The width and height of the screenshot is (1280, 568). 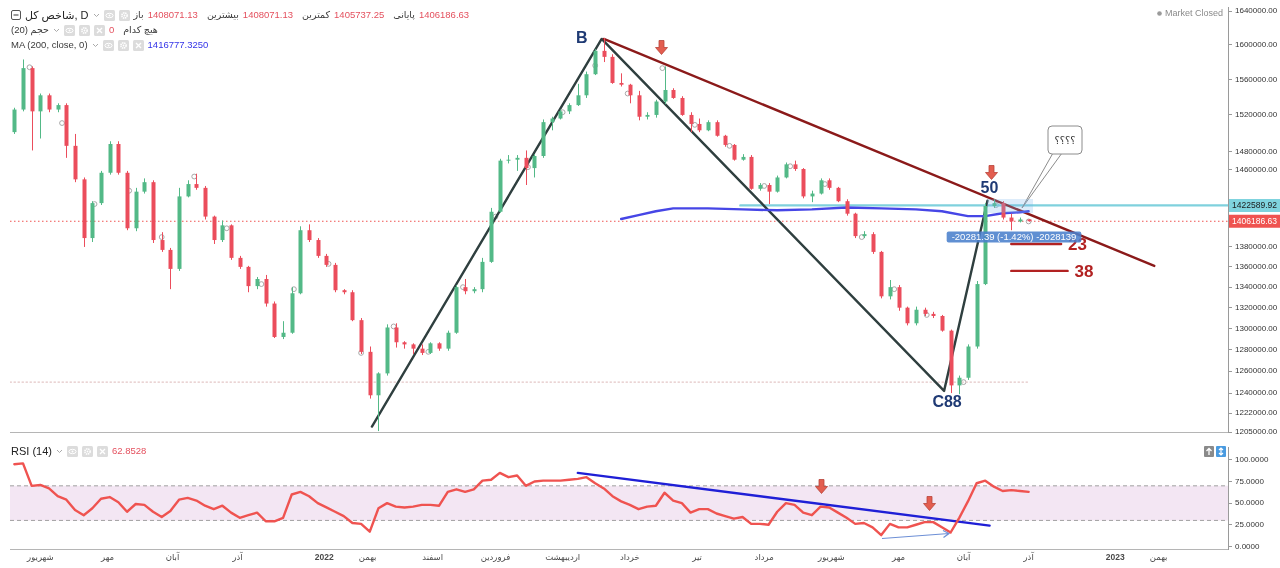 I want to click on y-tick-label: 1222000.00, so click(x=1256, y=413).